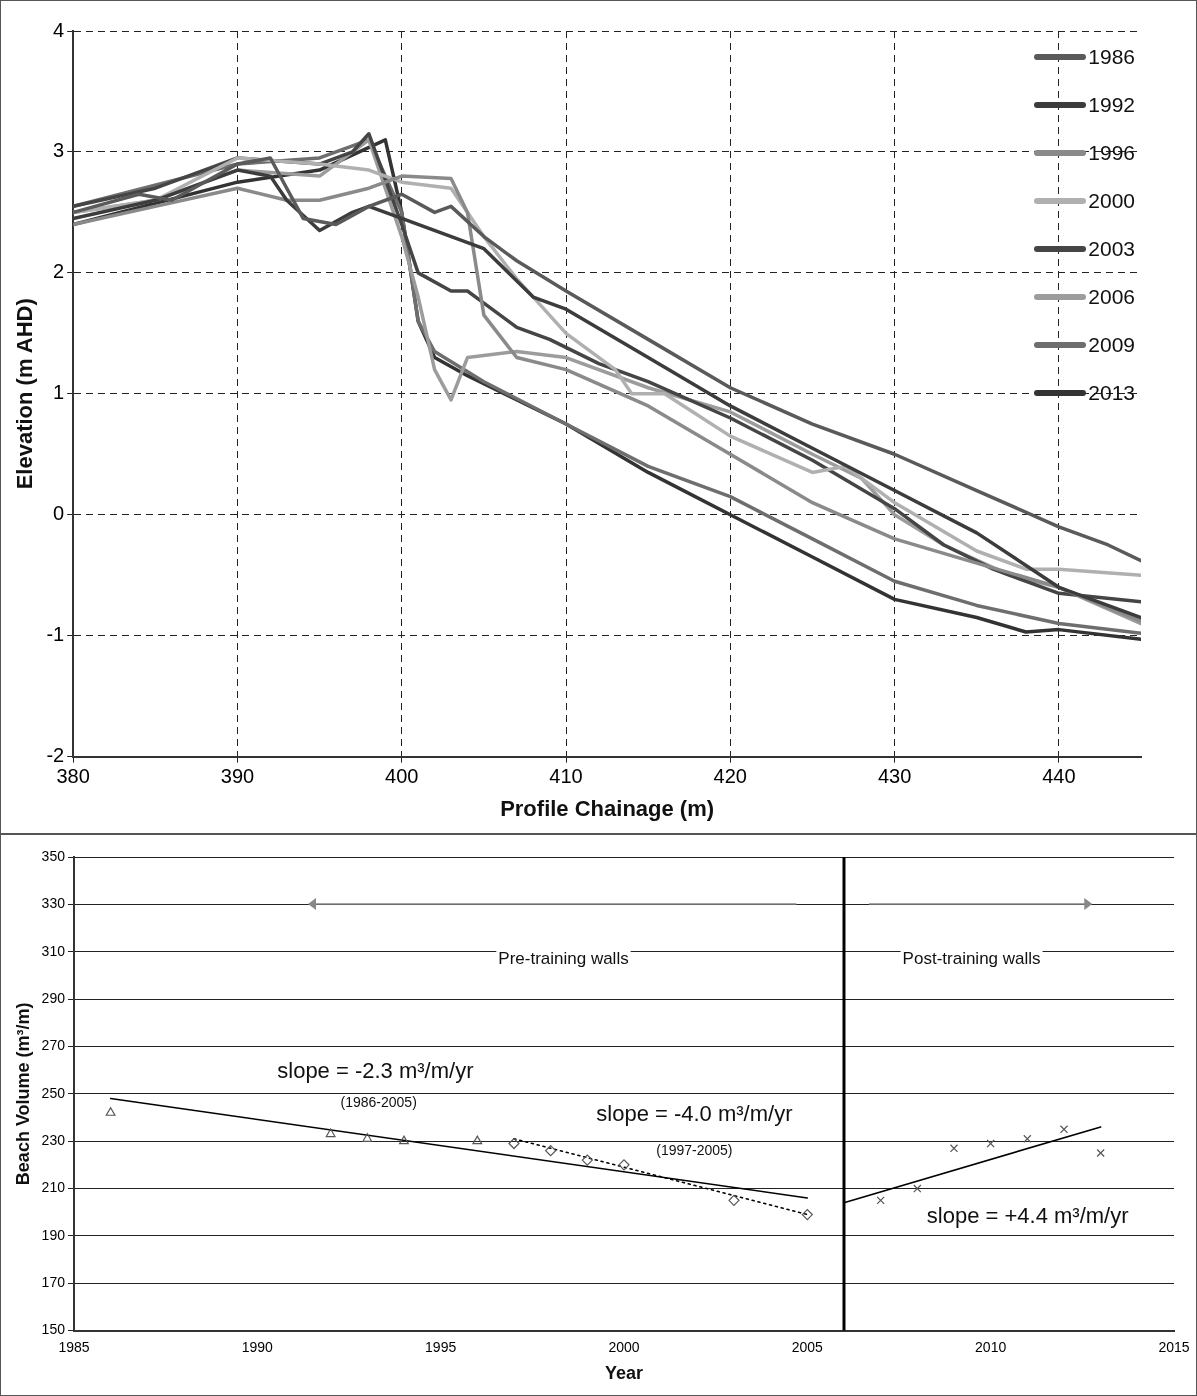 This screenshot has height=1396, width=1197. What do you see at coordinates (694, 1150) in the screenshot?
I see `annotation: (1997-2005)` at bounding box center [694, 1150].